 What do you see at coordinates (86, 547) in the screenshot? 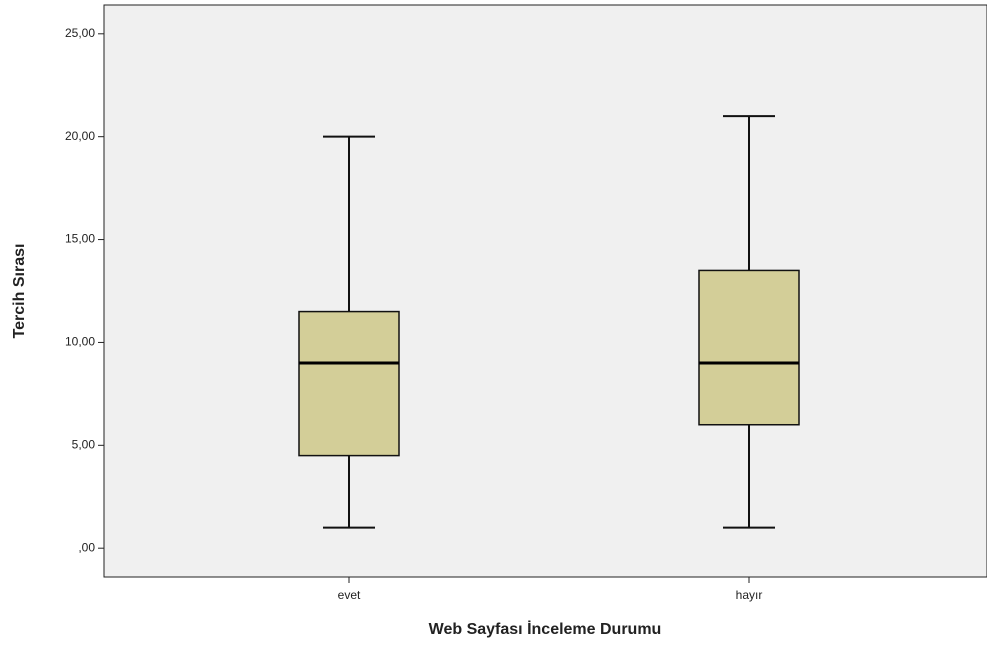
I see `y-tick-label: ,00` at bounding box center [86, 547].